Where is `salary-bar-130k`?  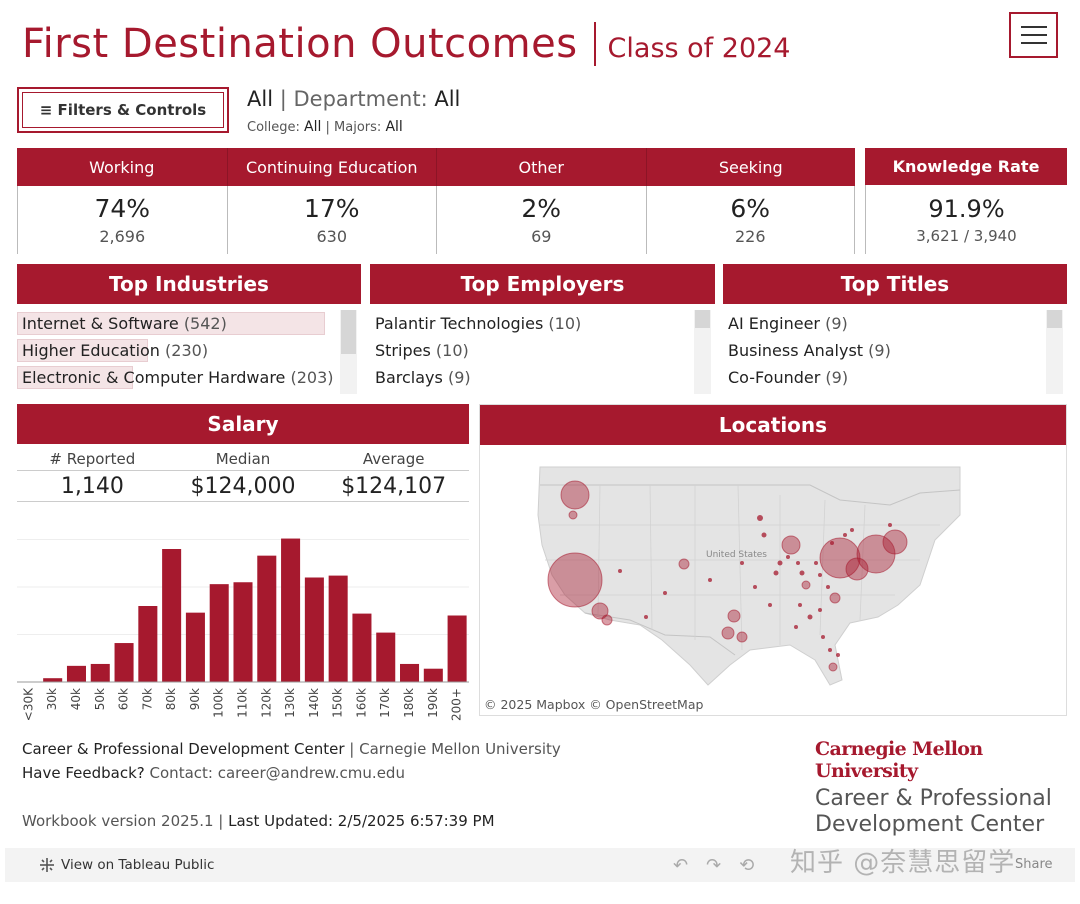 salary-bar-130k is located at coordinates (291, 610).